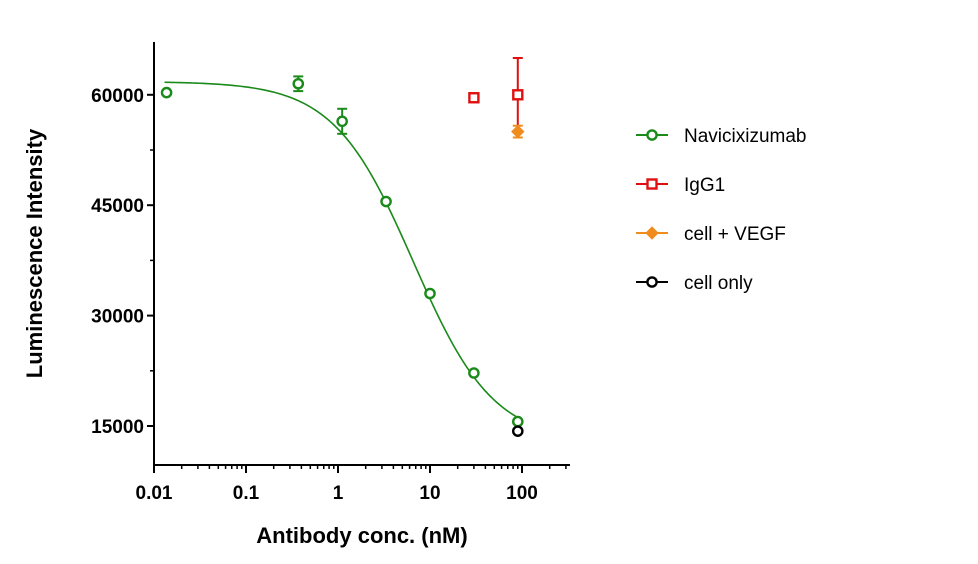  I want to click on x-tick-label: 100, so click(522, 493).